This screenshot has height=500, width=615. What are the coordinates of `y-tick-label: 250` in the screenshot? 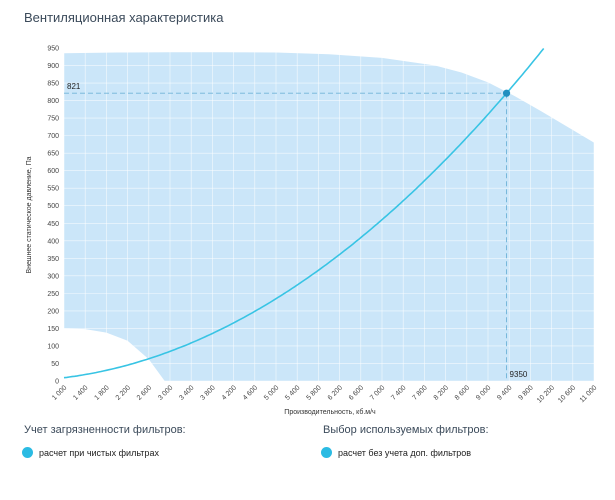 It's located at (53, 294).